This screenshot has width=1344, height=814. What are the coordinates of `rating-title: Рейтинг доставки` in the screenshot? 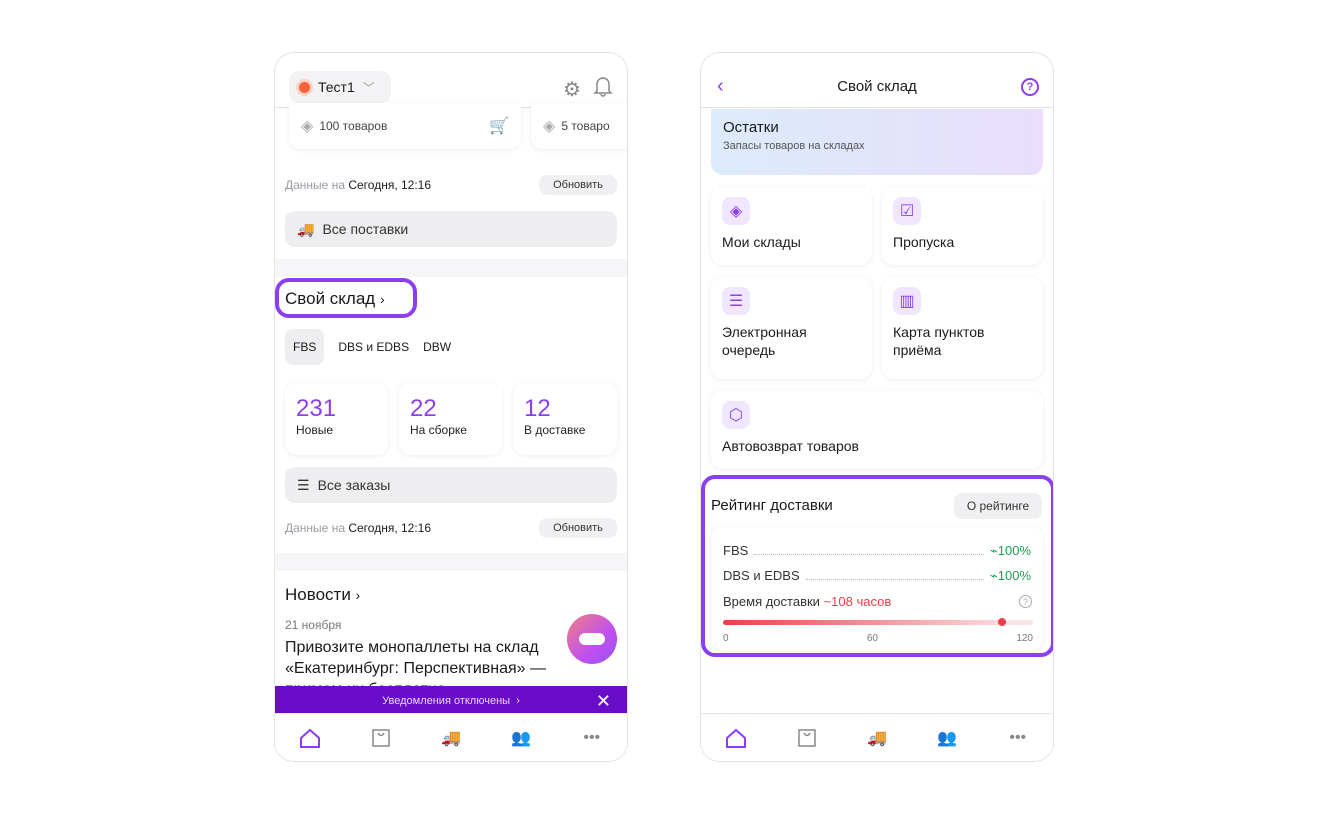 It's located at (772, 505).